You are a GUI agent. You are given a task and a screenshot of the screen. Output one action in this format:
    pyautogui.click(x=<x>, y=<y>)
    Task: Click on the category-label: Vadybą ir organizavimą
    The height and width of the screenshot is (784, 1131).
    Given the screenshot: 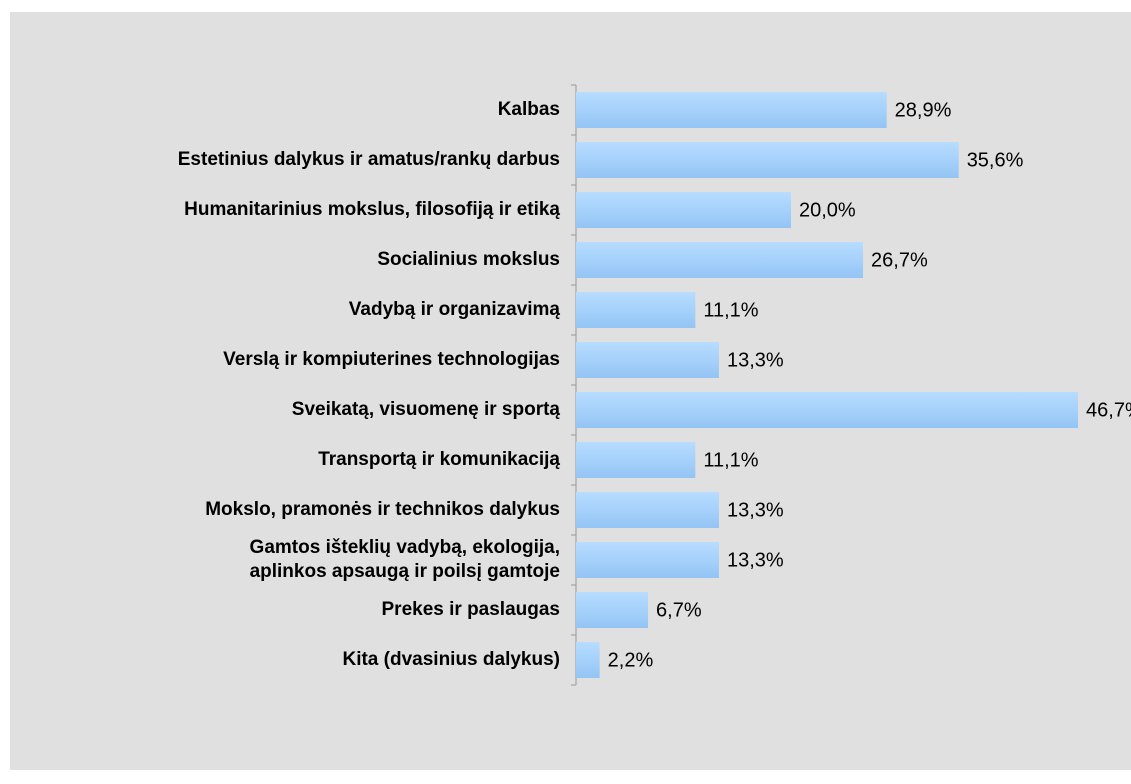 What is the action you would take?
    pyautogui.click(x=454, y=309)
    